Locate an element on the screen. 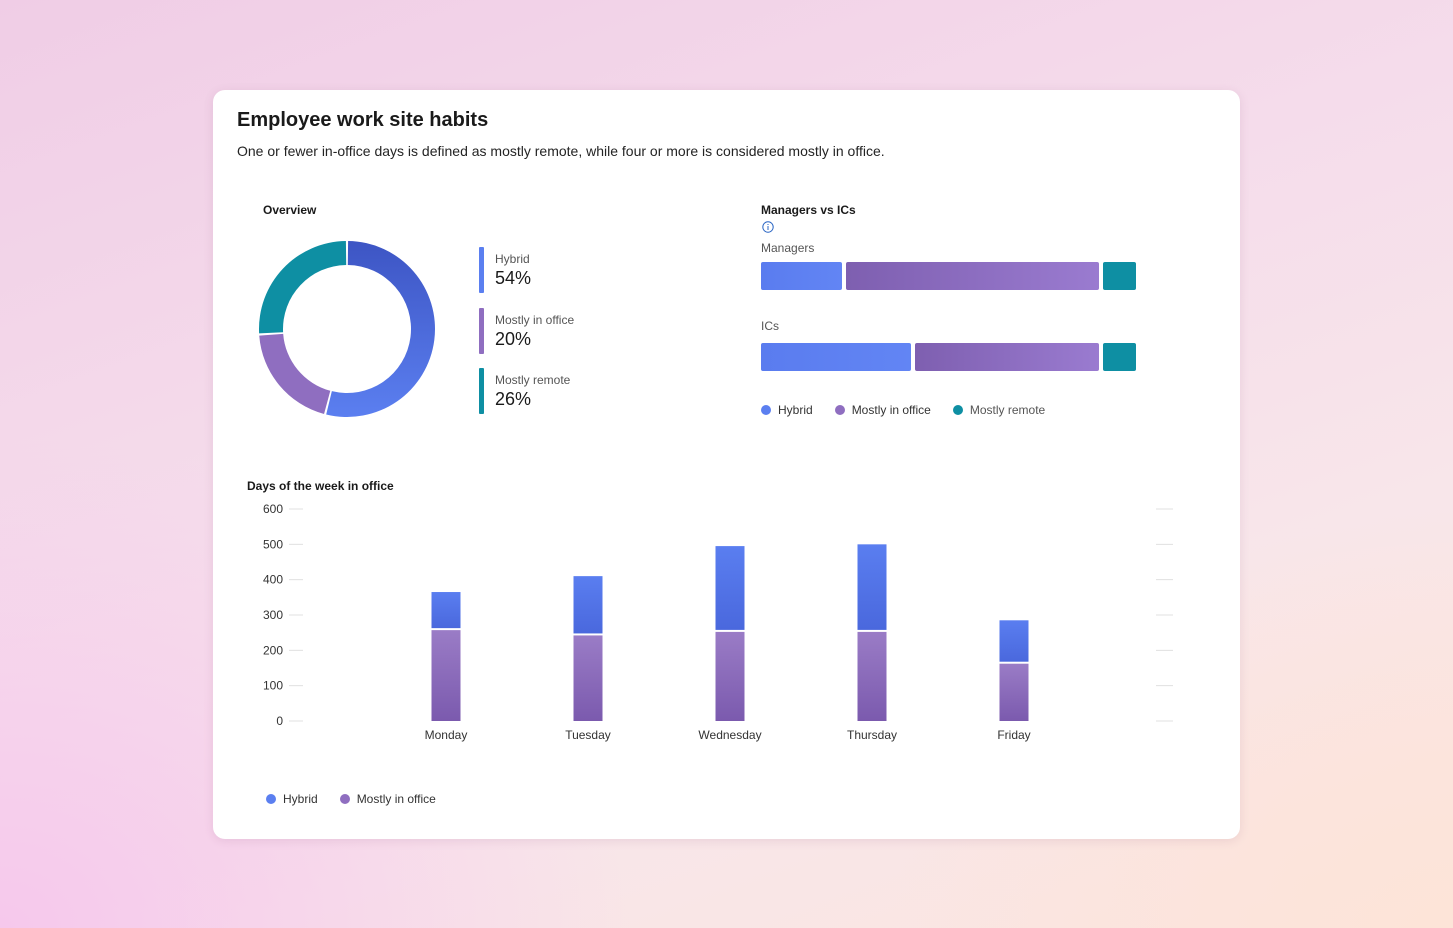 The image size is (1453, 928). x-tick-label: Thursday is located at coordinates (872, 735).